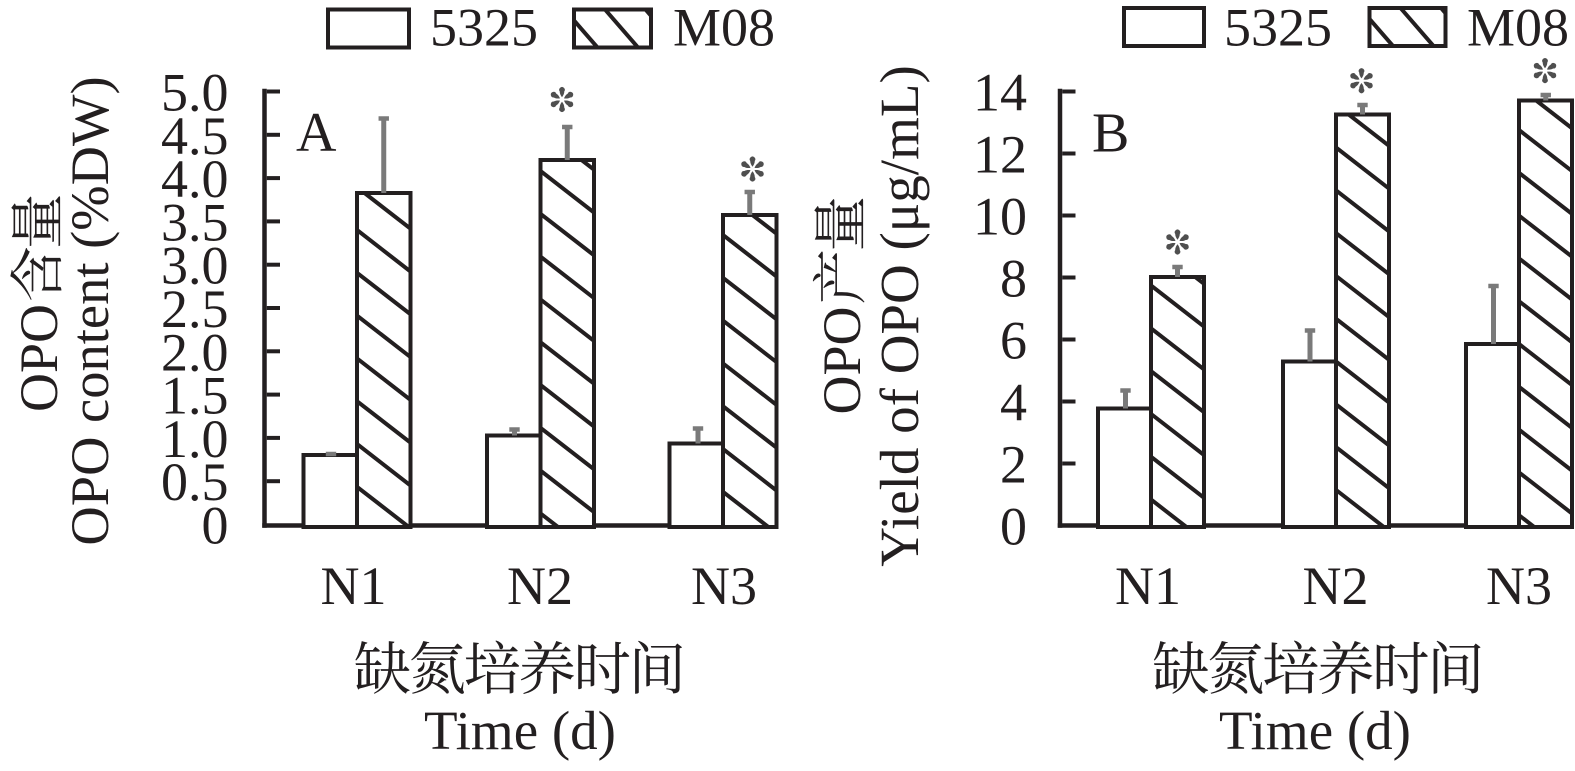 The width and height of the screenshot is (1575, 771). I want to click on svg-text: 4.5, so click(195, 136).